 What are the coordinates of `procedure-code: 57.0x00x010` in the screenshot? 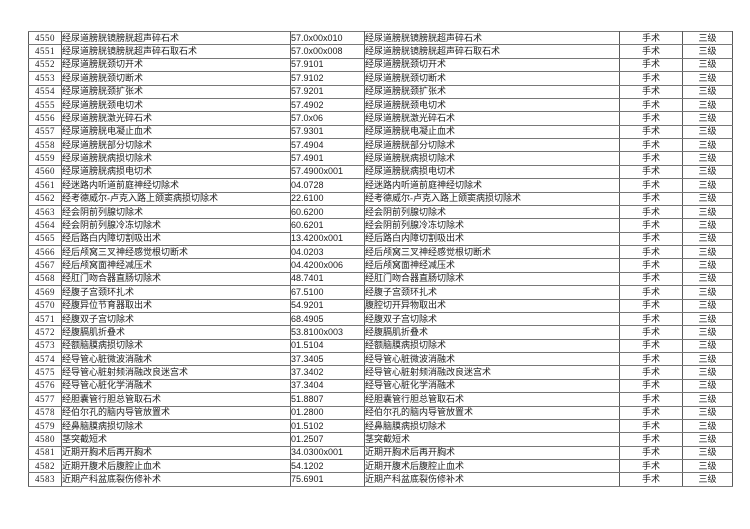 It's located at (327, 38).